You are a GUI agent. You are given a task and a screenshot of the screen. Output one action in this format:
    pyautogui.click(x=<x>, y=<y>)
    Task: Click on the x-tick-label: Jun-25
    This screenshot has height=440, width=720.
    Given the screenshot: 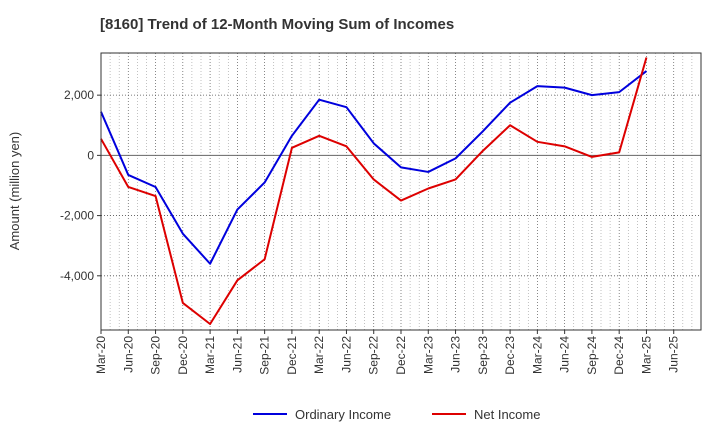 What is the action you would take?
    pyautogui.click(x=674, y=354)
    